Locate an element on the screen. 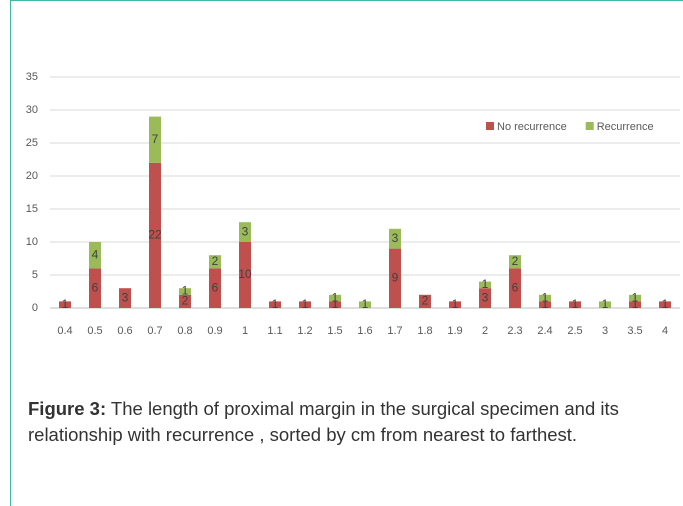  x-tick-label: 0.4 is located at coordinates (64, 331).